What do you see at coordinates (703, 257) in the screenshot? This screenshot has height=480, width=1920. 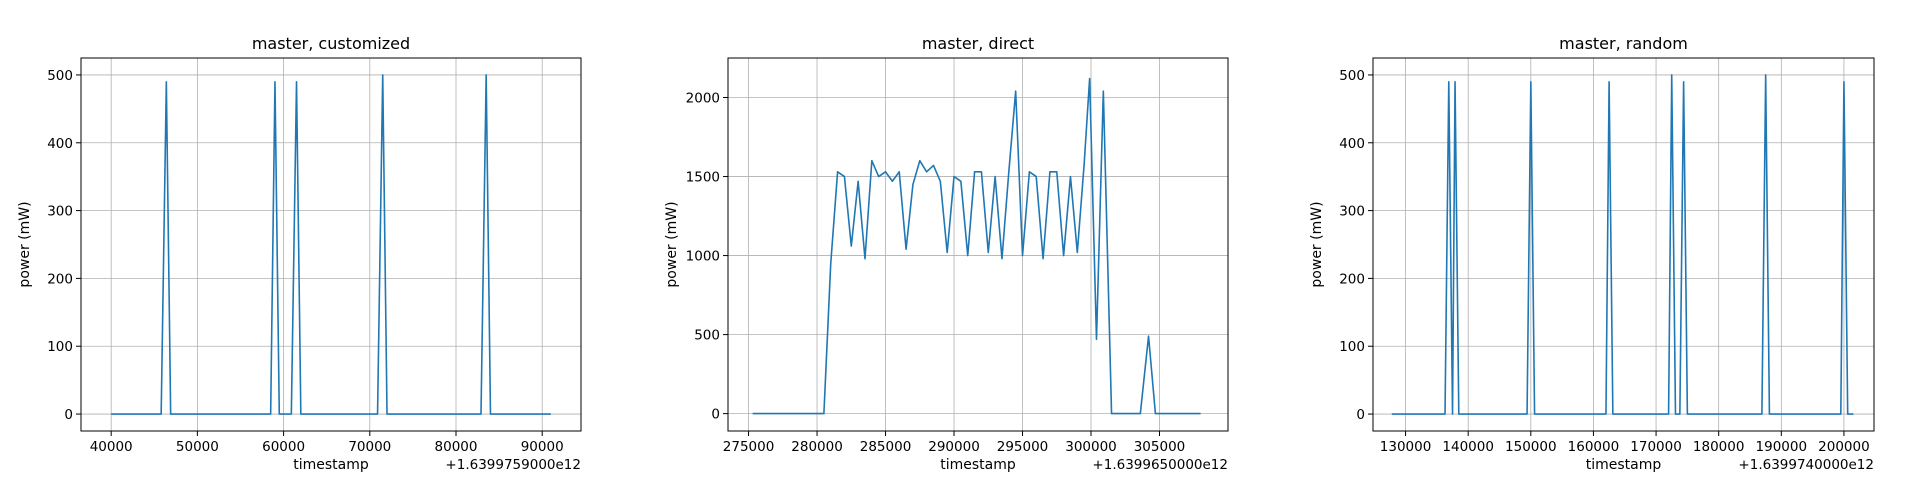 I see `y-tick-label: 1000` at bounding box center [703, 257].